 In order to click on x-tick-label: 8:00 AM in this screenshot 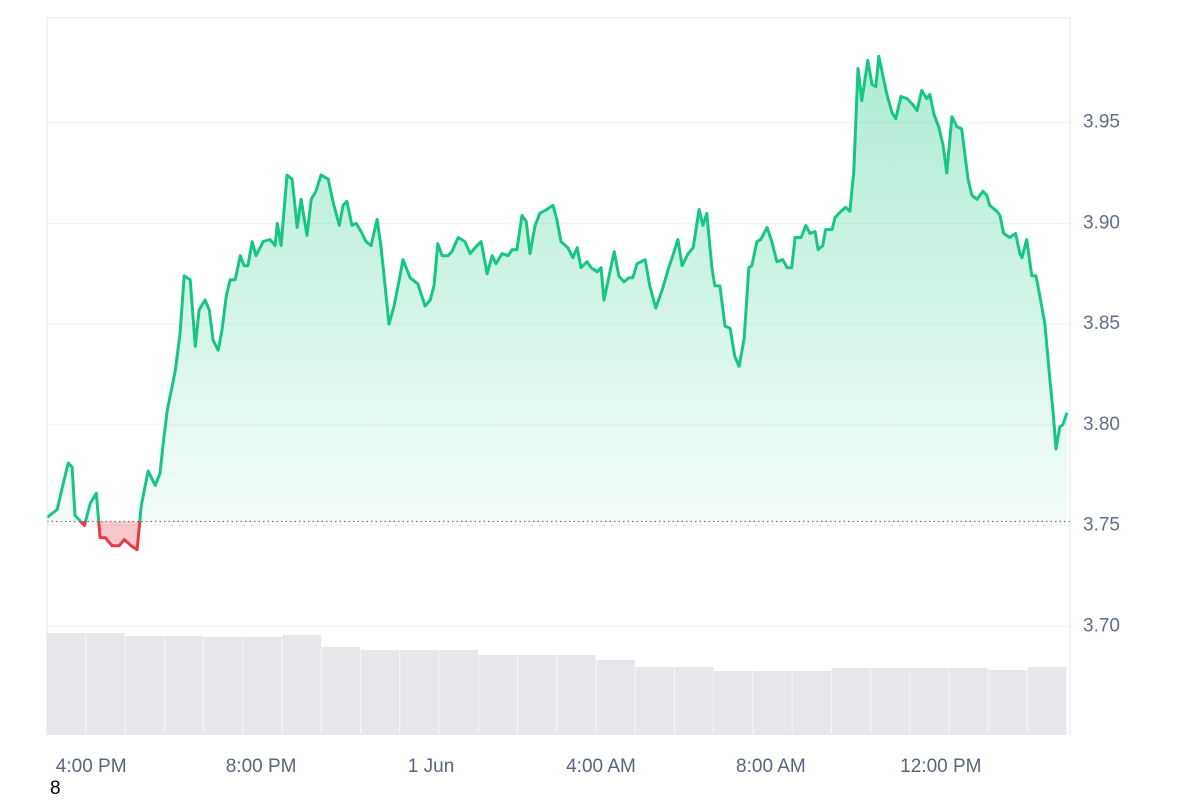, I will do `click(771, 766)`.